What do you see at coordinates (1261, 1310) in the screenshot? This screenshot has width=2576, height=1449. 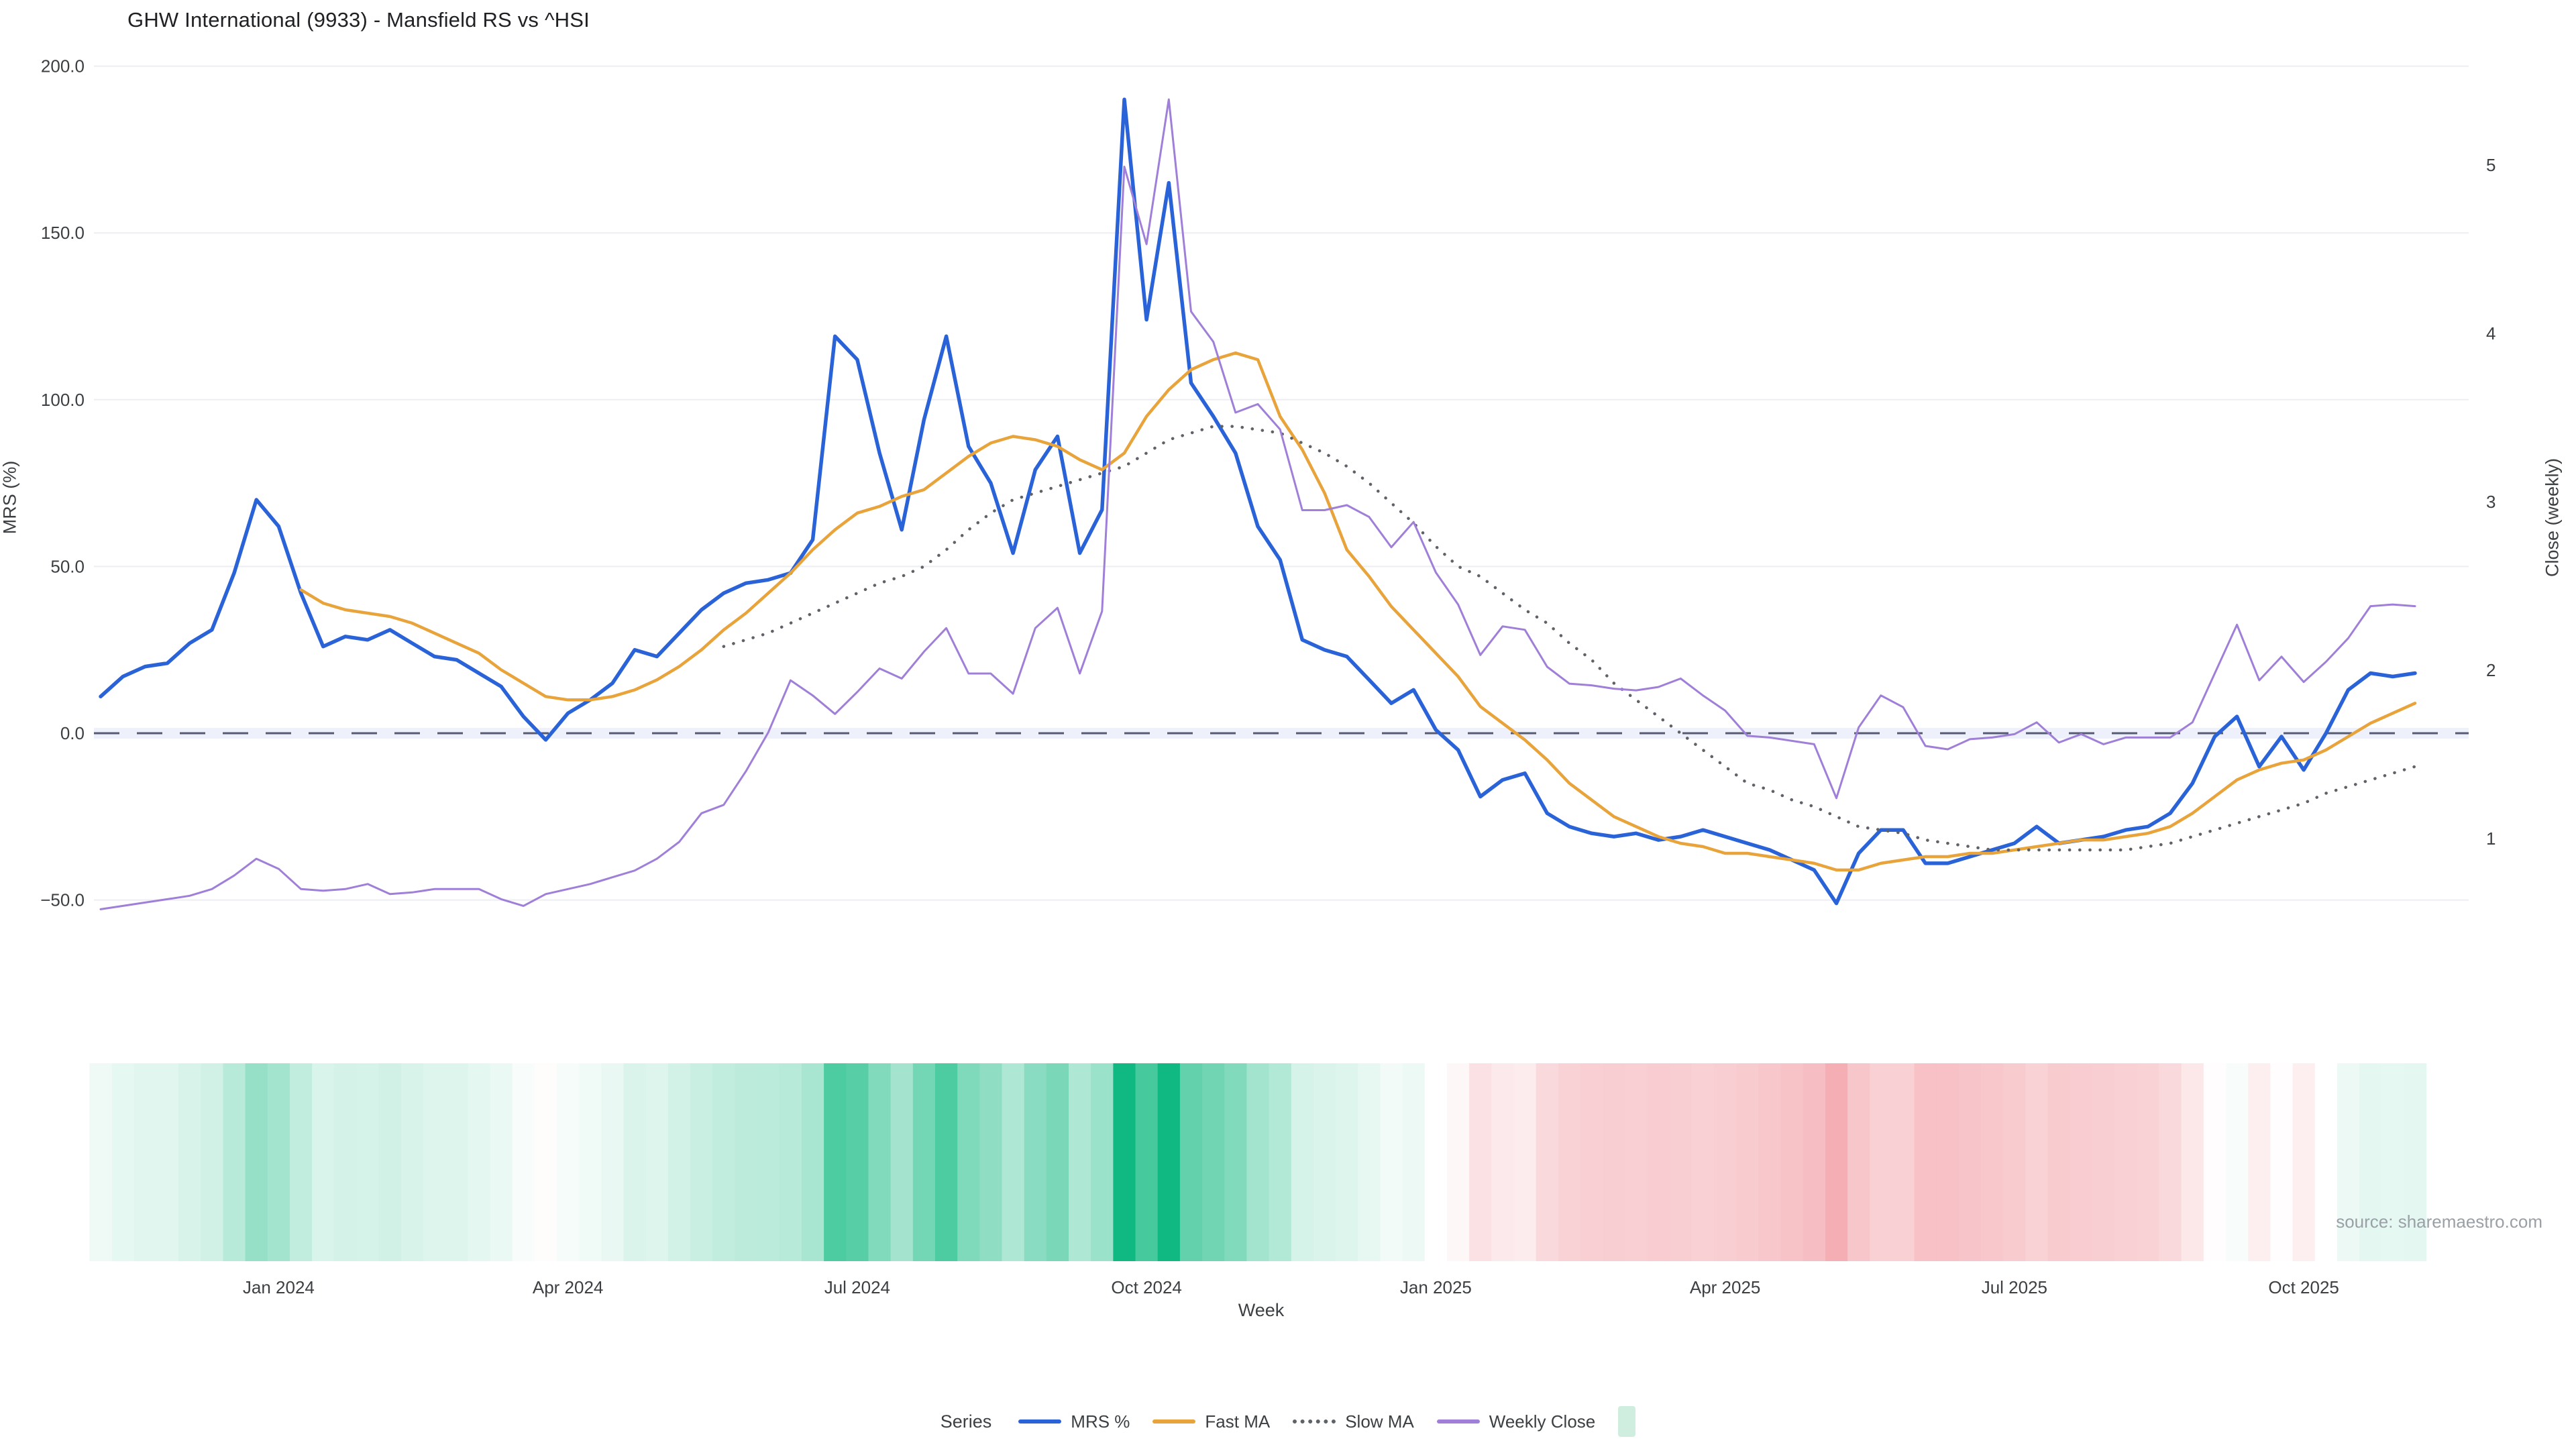 I see `x-axis-label: Week` at bounding box center [1261, 1310].